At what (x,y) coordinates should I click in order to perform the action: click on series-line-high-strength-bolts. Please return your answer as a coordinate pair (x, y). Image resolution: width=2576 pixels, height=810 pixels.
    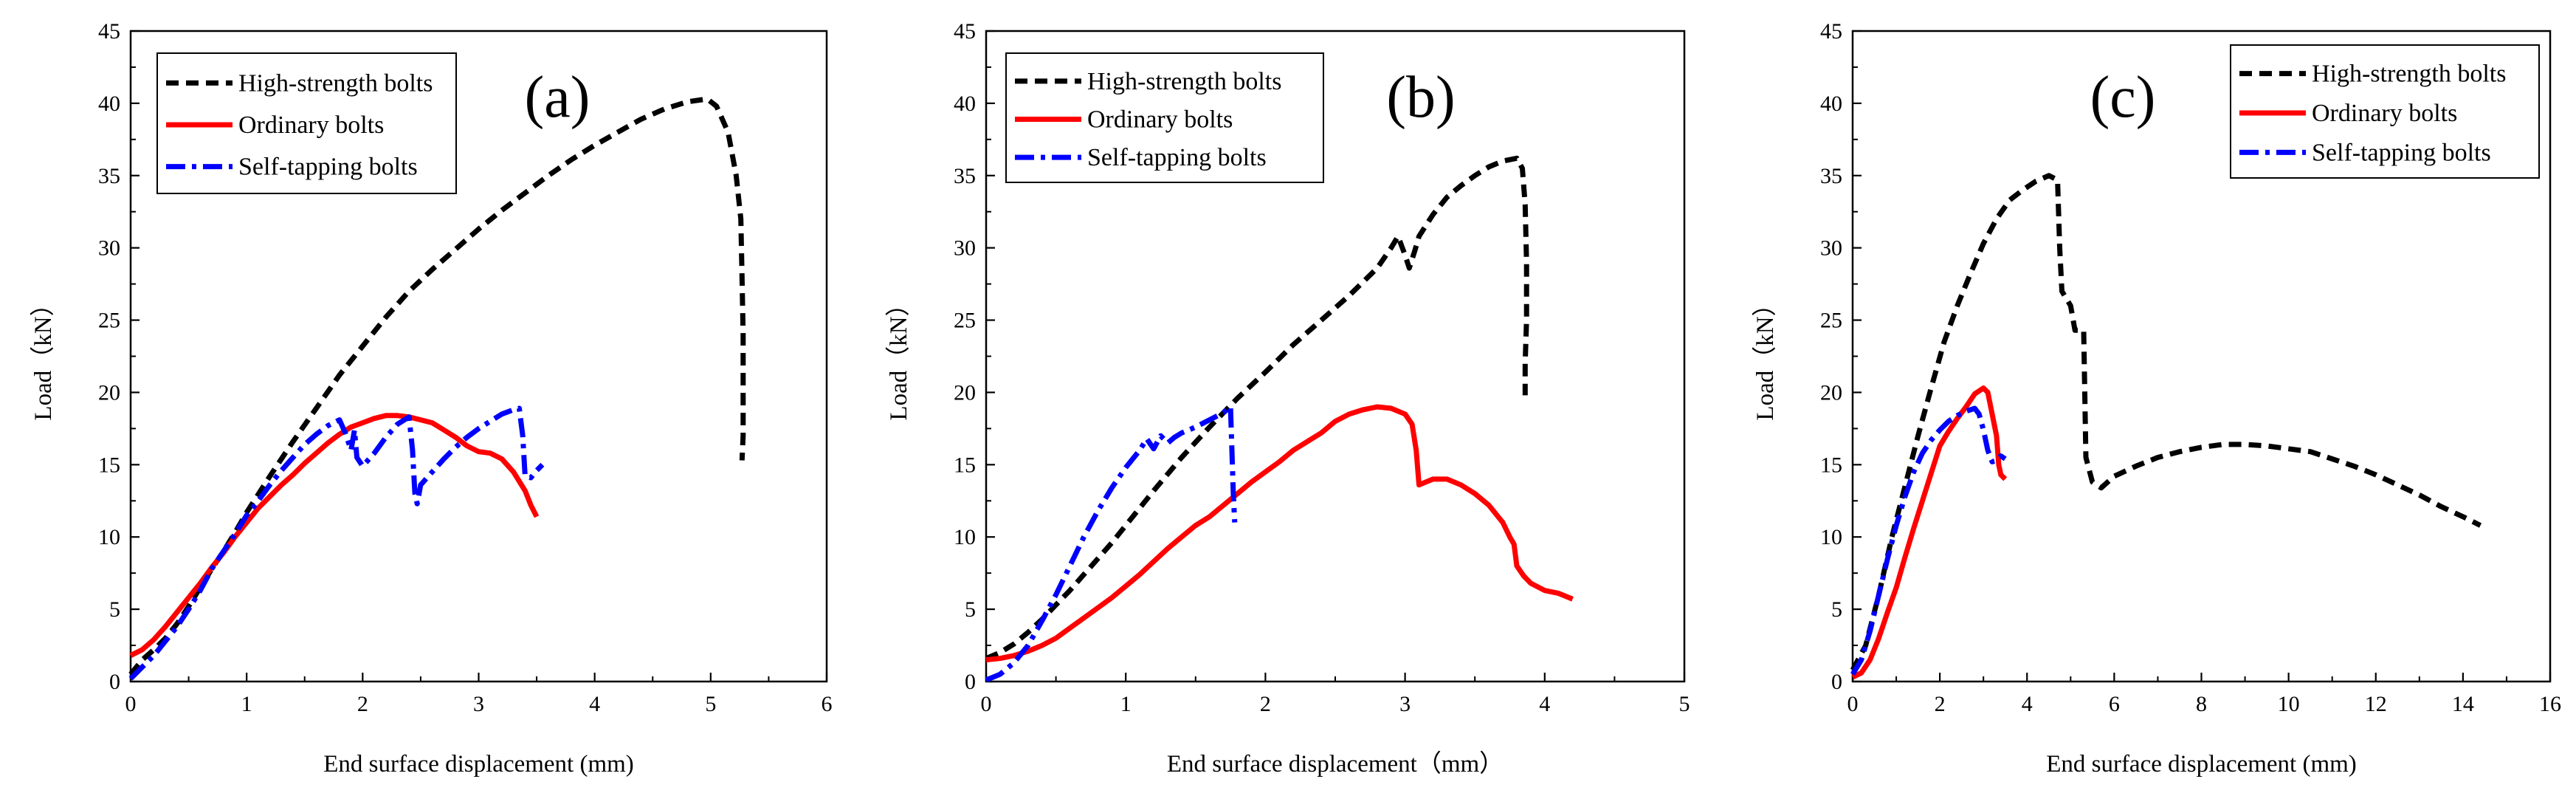
    Looking at the image, I should click on (1257, 408).